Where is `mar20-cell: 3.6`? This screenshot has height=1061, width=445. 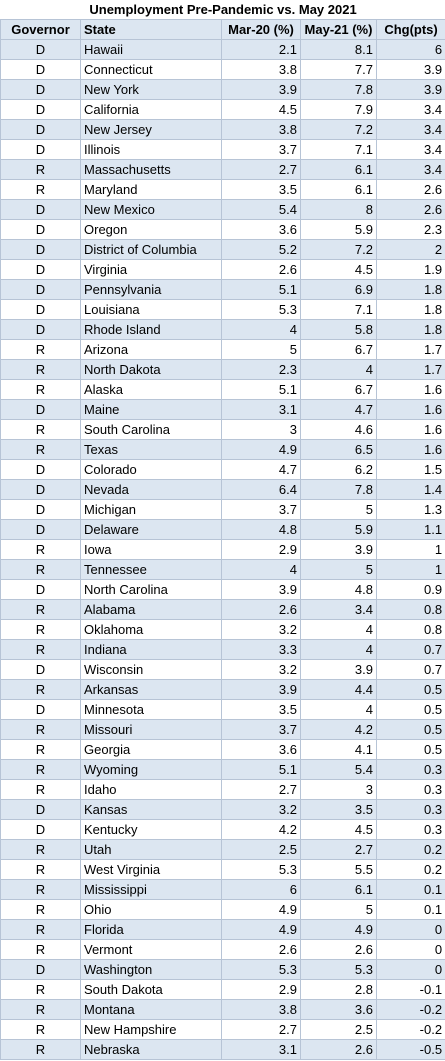
mar20-cell: 3.6 is located at coordinates (261, 229).